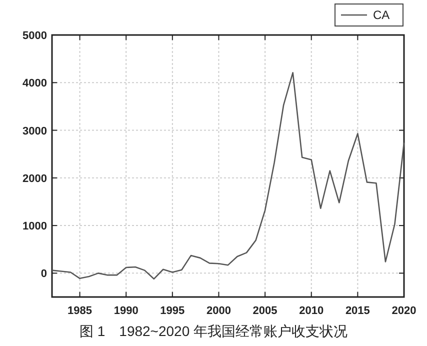 This screenshot has height=346, width=427. I want to click on x-tick-label: 2010, so click(311, 311).